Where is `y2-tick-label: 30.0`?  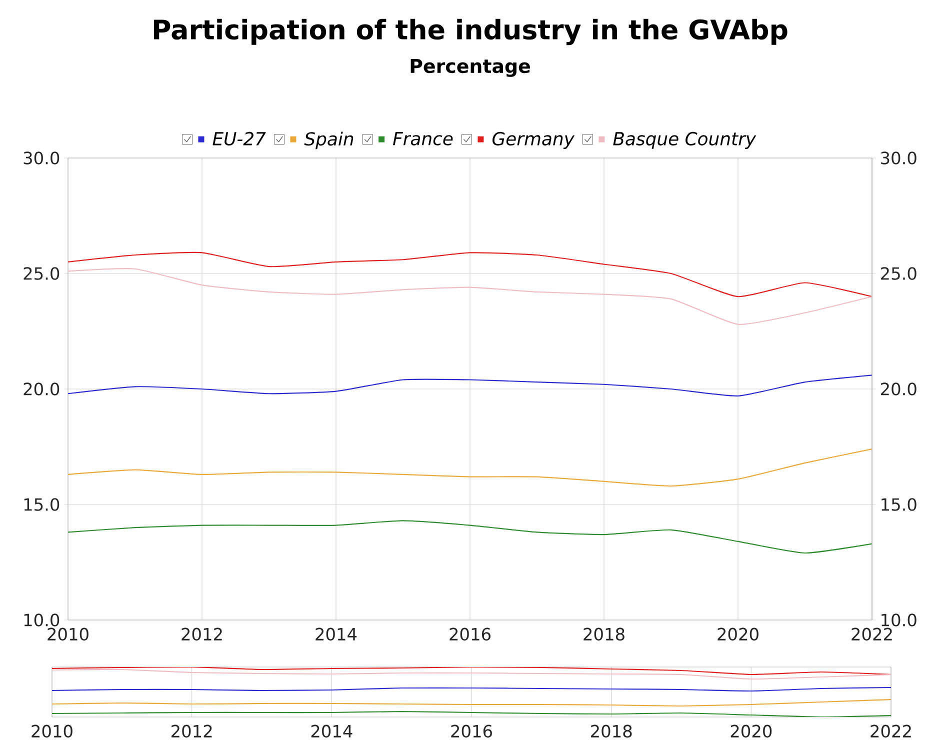 y2-tick-label: 30.0 is located at coordinates (898, 158).